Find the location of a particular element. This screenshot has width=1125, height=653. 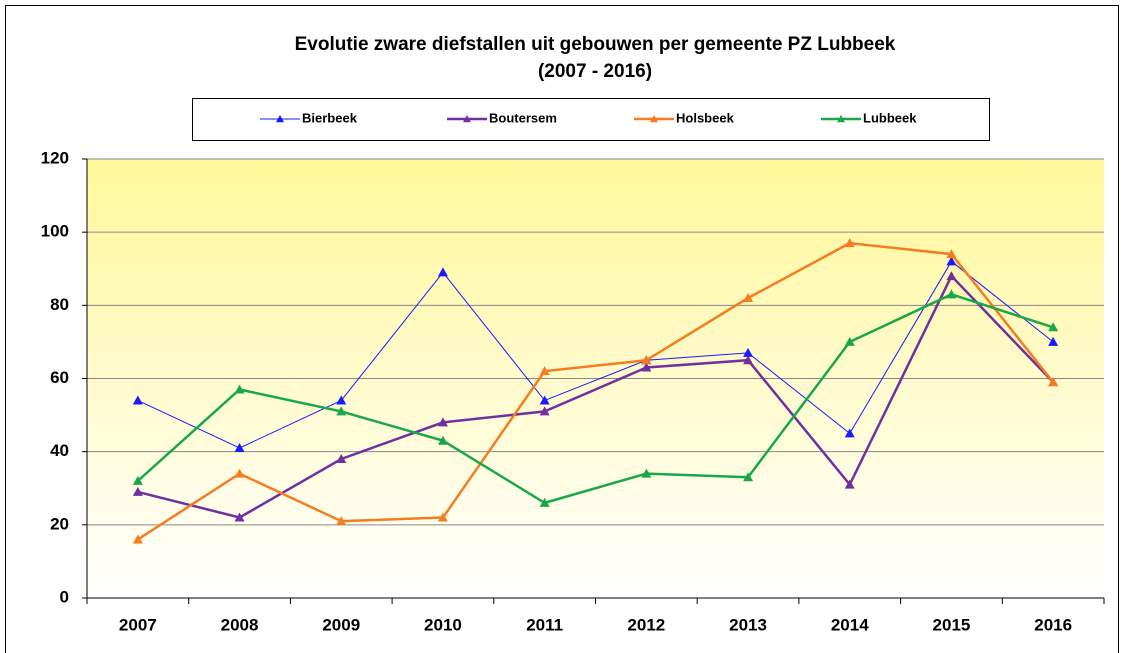

y-tick-label: 60 is located at coordinates (59, 377).